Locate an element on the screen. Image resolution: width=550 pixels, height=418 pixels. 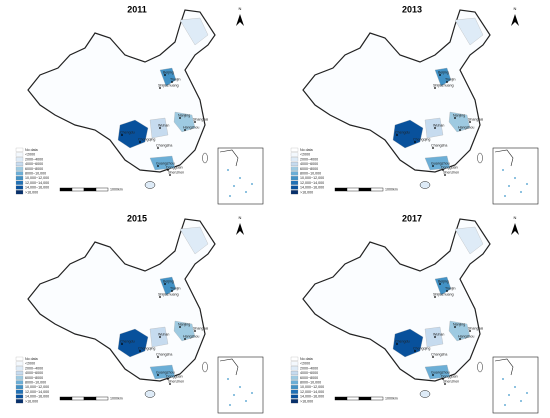
legend-label: <2000 is located at coordinates (305, 155).